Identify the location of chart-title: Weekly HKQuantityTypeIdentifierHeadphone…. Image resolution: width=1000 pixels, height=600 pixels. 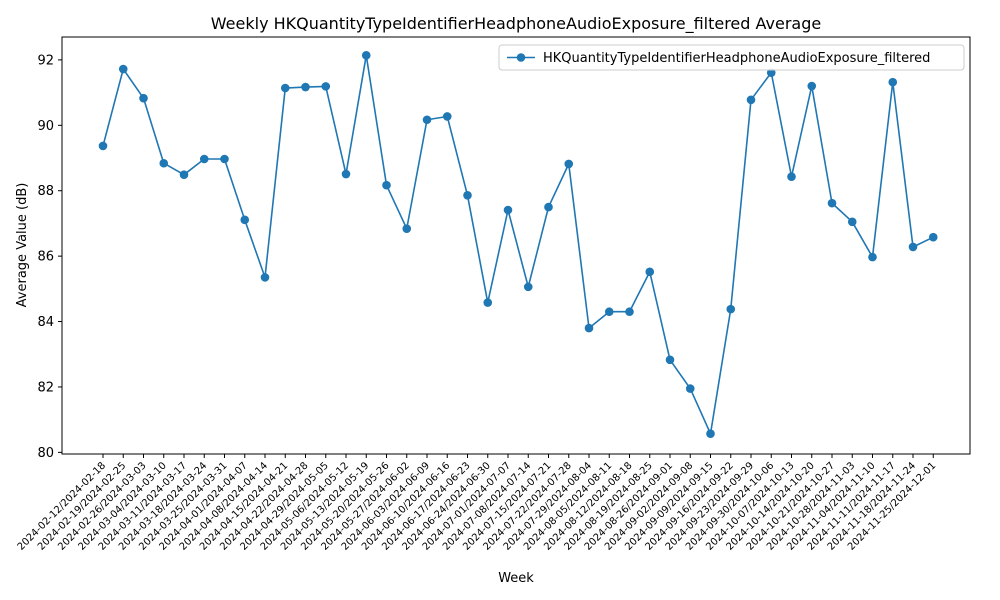
(516, 24).